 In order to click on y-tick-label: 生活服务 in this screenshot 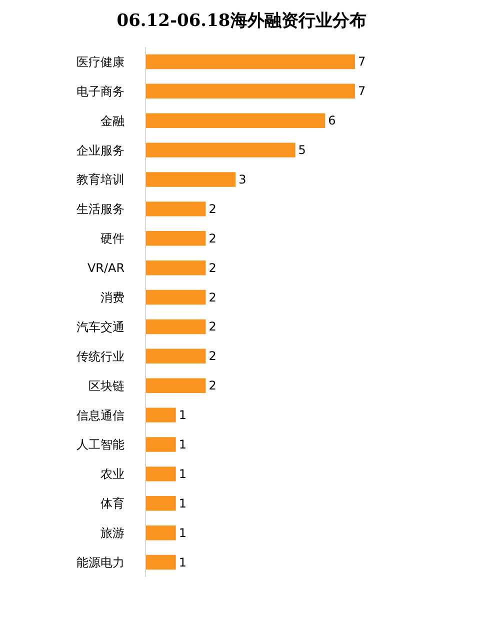, I will do `click(100, 209)`.